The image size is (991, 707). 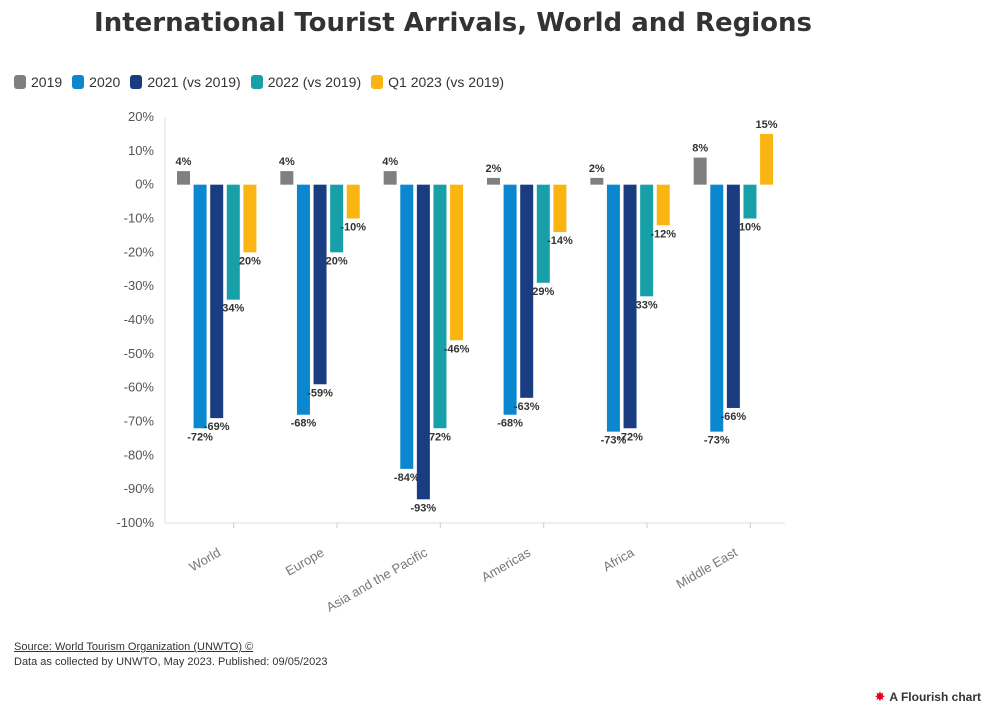 What do you see at coordinates (194, 82) in the screenshot?
I see `legend-label: 2021 (vs 2019)` at bounding box center [194, 82].